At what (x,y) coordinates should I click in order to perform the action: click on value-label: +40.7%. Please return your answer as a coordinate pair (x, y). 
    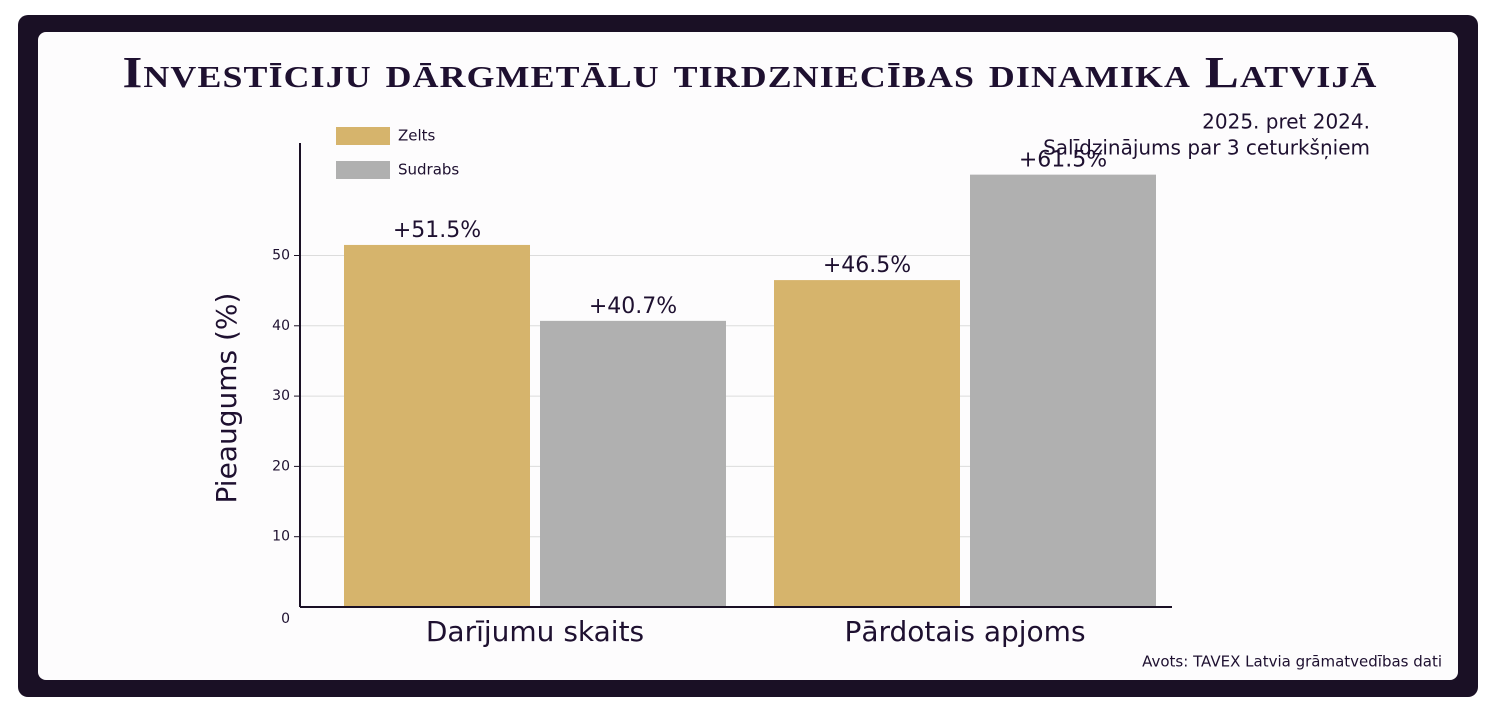
    Looking at the image, I should click on (633, 306).